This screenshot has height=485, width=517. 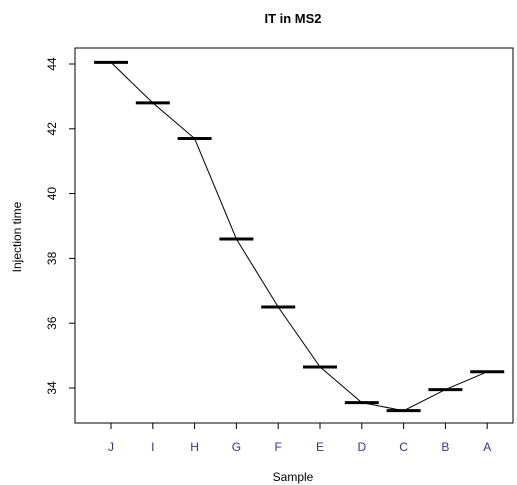 What do you see at coordinates (52, 258) in the screenshot?
I see `y-tick-label: 38` at bounding box center [52, 258].